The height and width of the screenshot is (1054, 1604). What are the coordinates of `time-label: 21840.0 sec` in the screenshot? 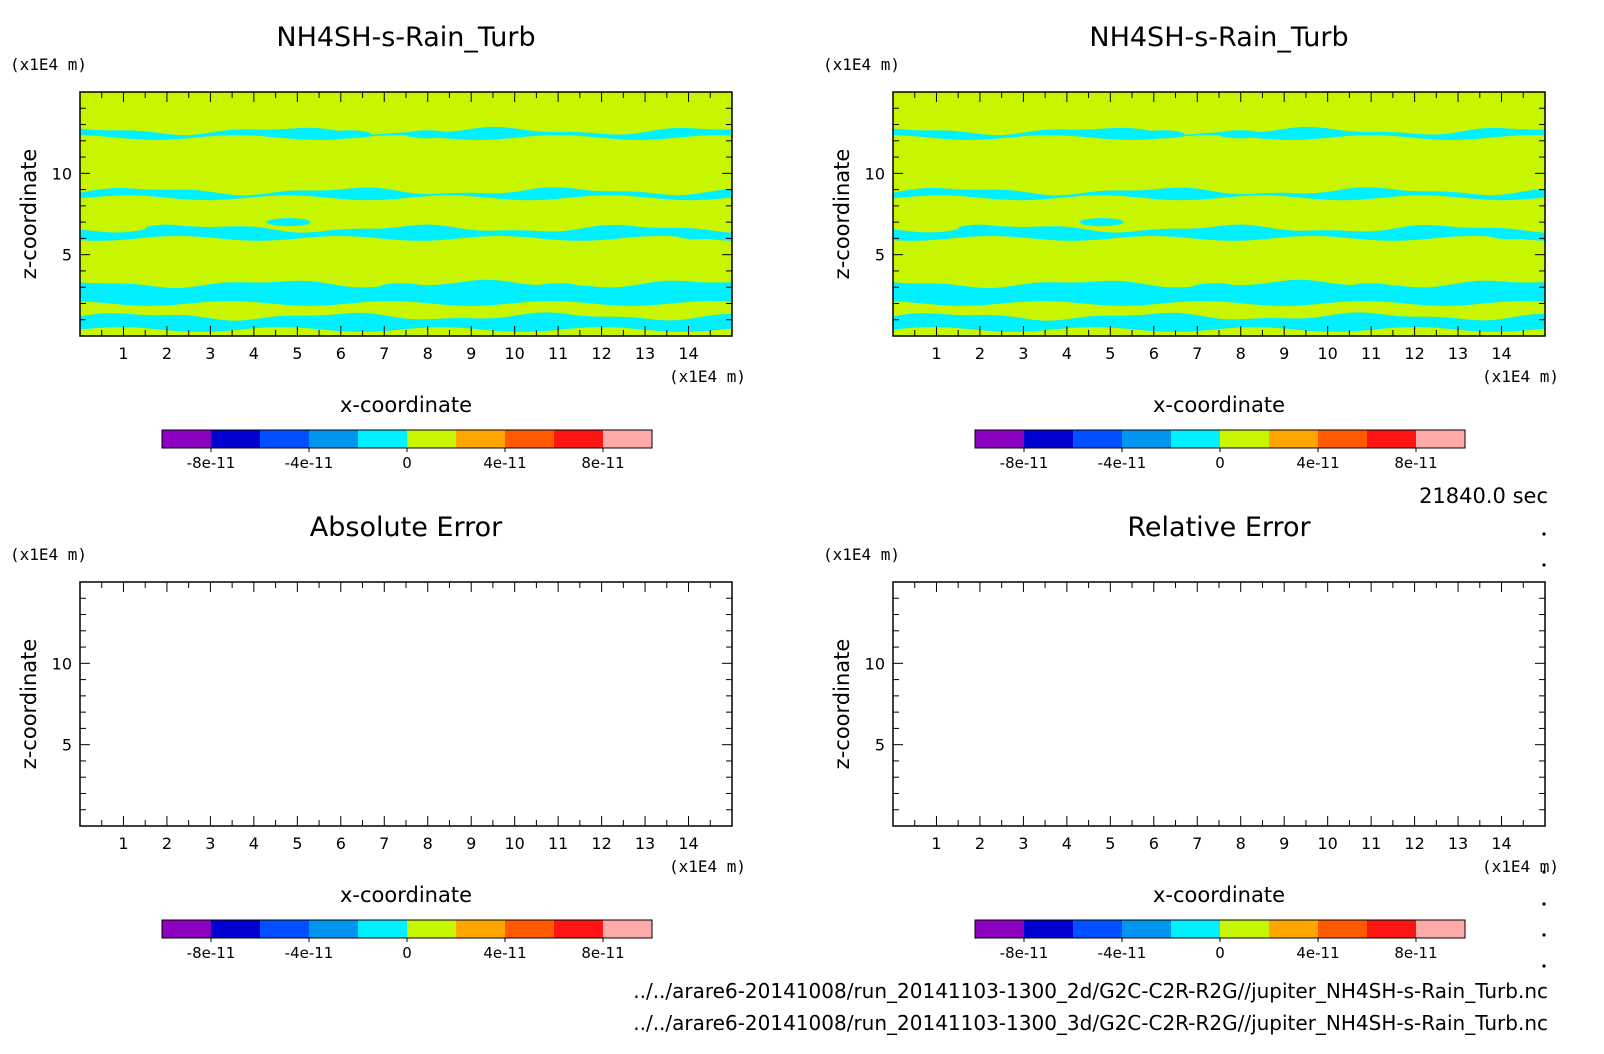 It's located at (1483, 496).